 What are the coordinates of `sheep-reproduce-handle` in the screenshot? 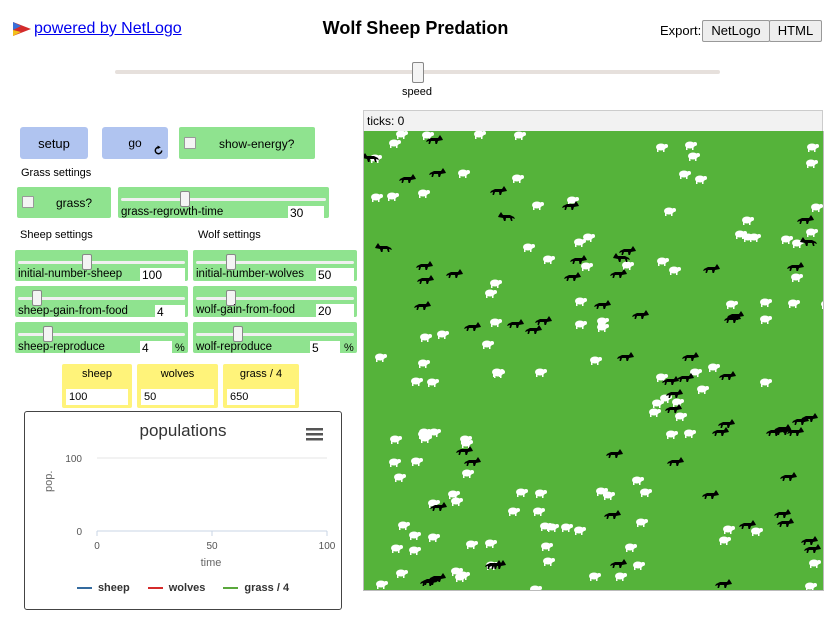 It's located at (48, 334).